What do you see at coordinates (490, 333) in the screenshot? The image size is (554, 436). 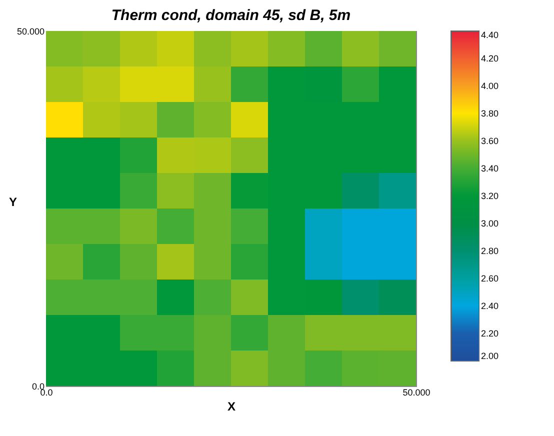 I see `color-bar-label: 2.20` at bounding box center [490, 333].